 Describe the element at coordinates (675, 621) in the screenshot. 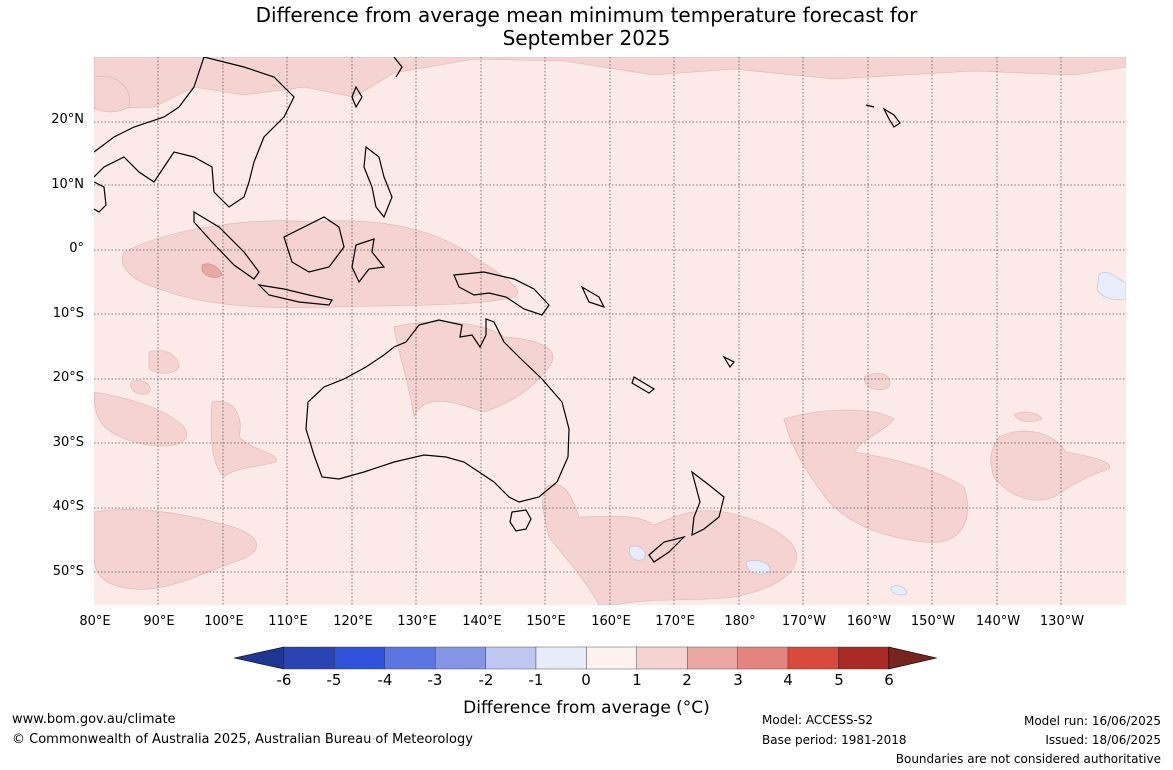

I see `lon-label-170e: 170°E` at that location.